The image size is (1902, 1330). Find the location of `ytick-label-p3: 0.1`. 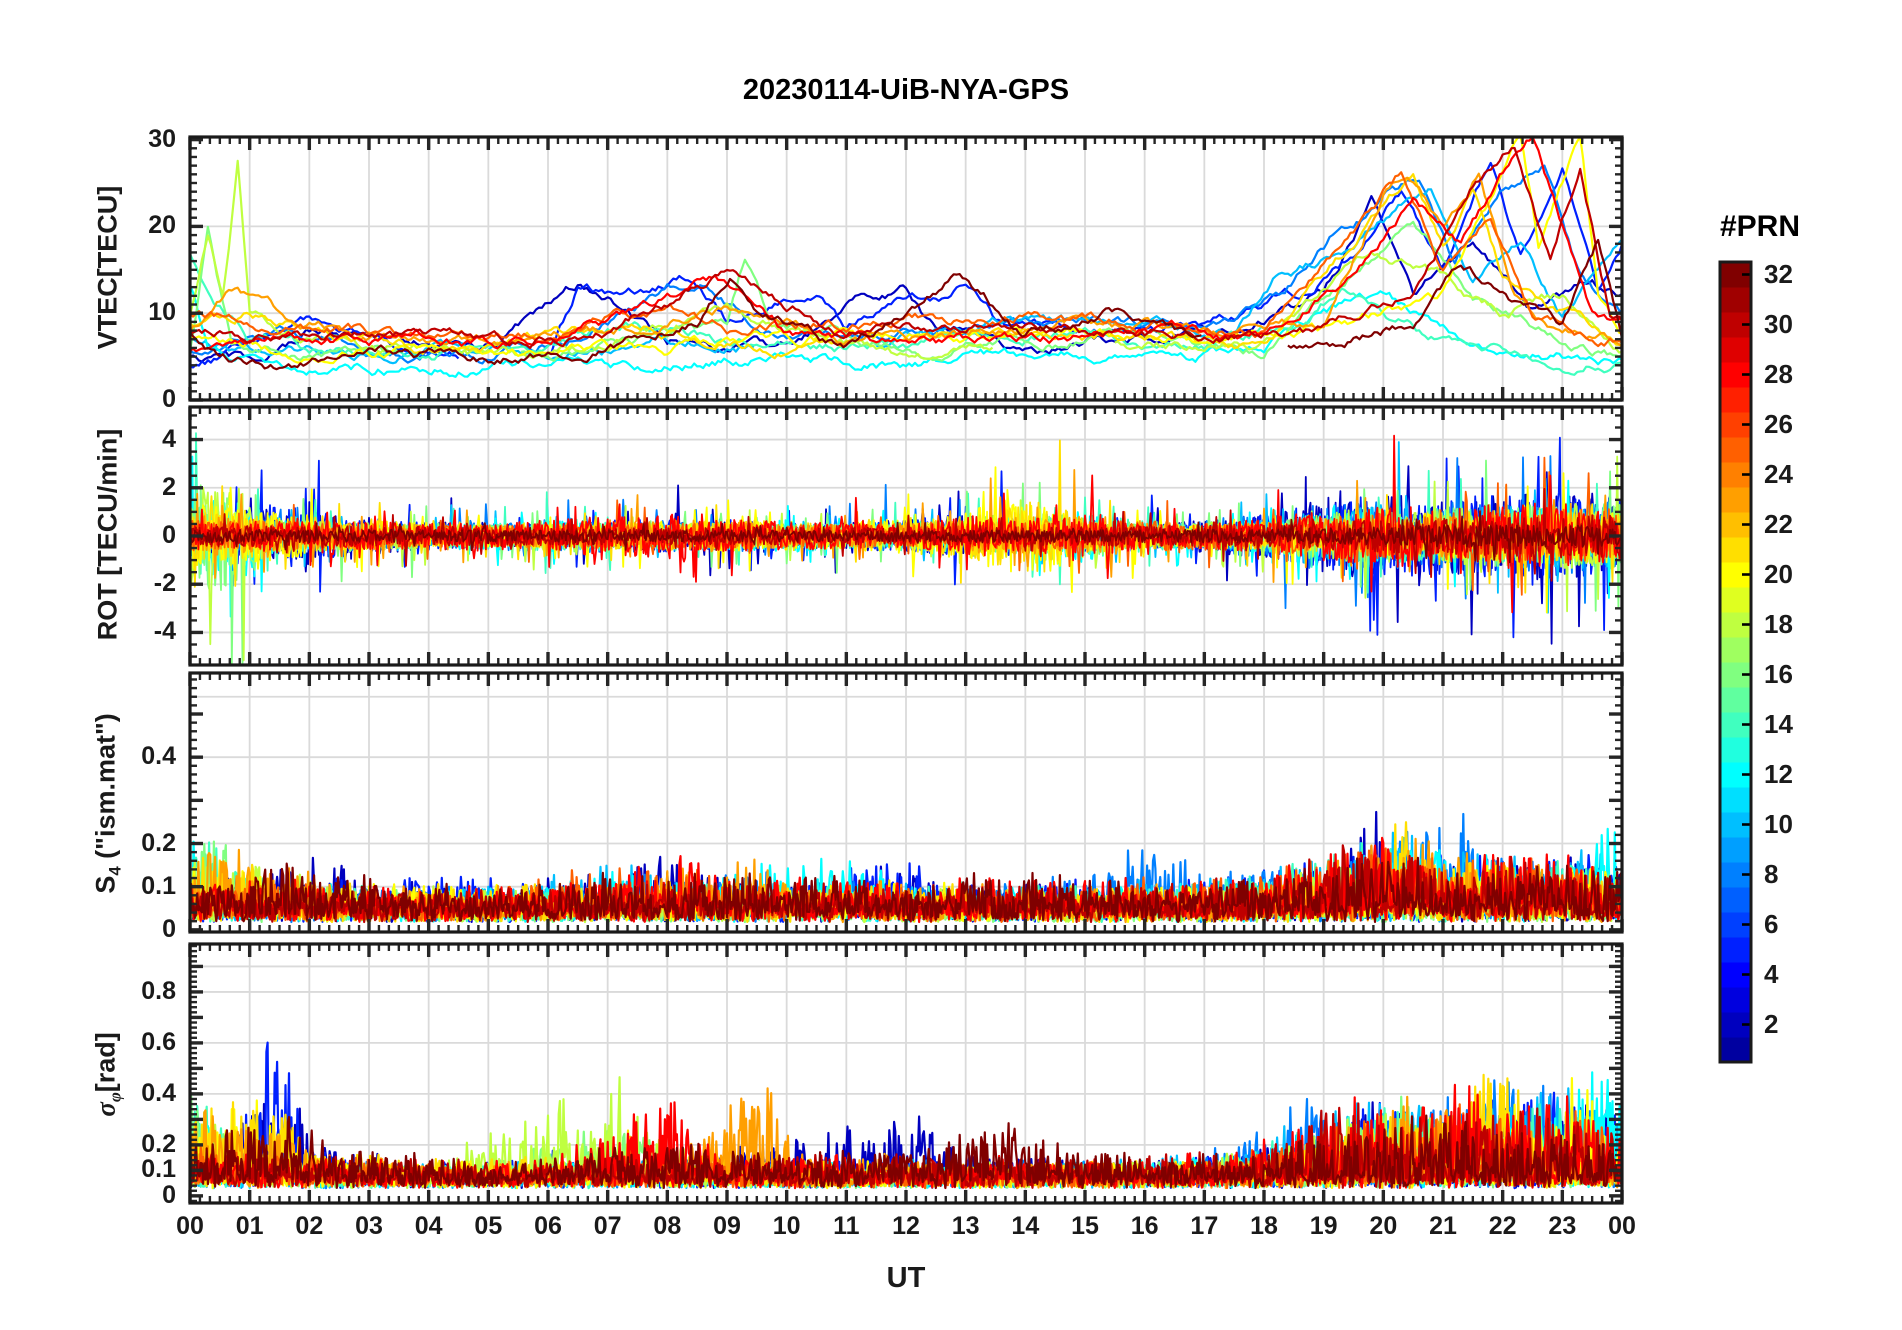

ytick-label-p3: 0.1 is located at coordinates (158, 1169).